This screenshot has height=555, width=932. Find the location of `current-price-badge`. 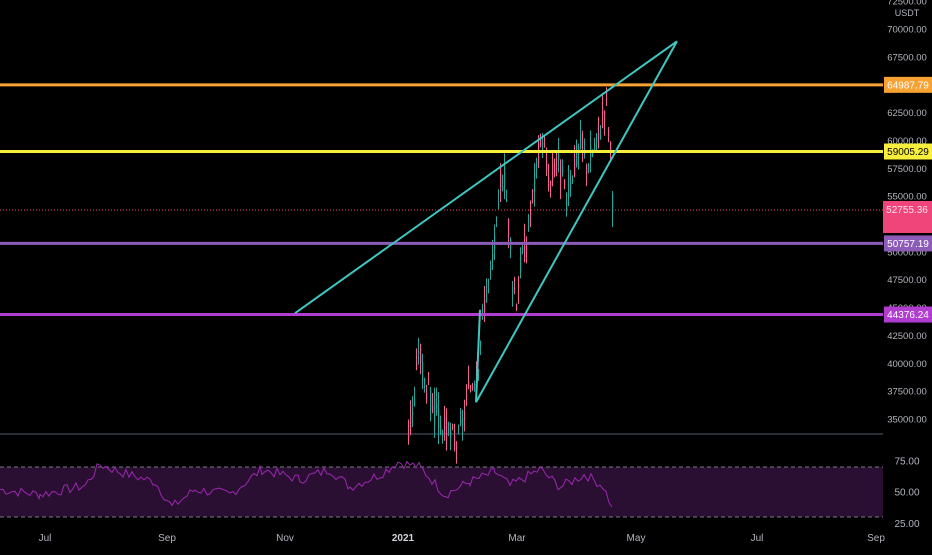

current-price-badge is located at coordinates (907, 217).